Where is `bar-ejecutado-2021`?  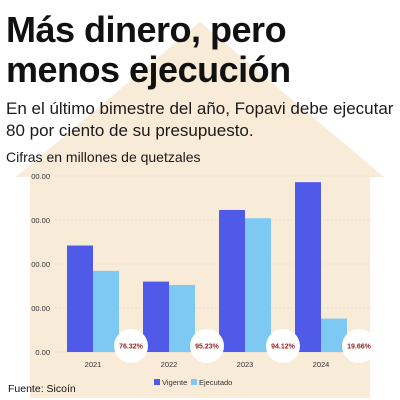 bar-ejecutado-2021 is located at coordinates (106, 311).